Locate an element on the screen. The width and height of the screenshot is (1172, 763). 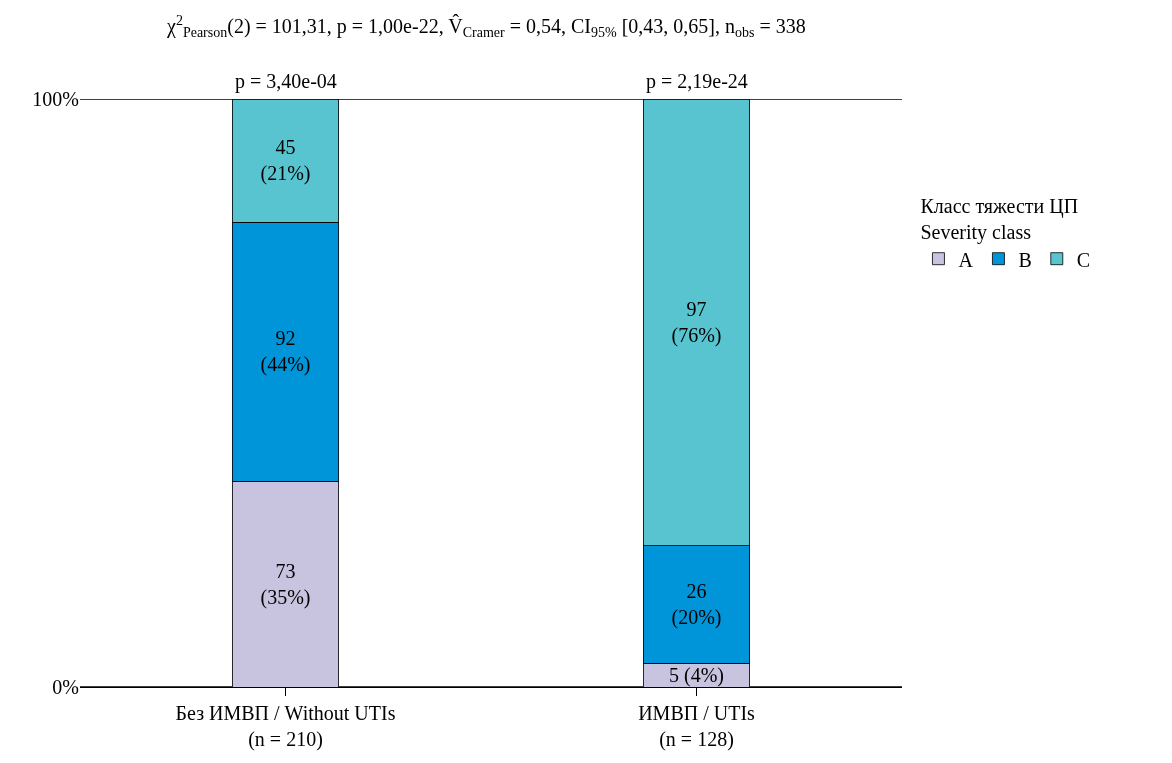
data-label: 97 (76%) is located at coordinates (696, 322).